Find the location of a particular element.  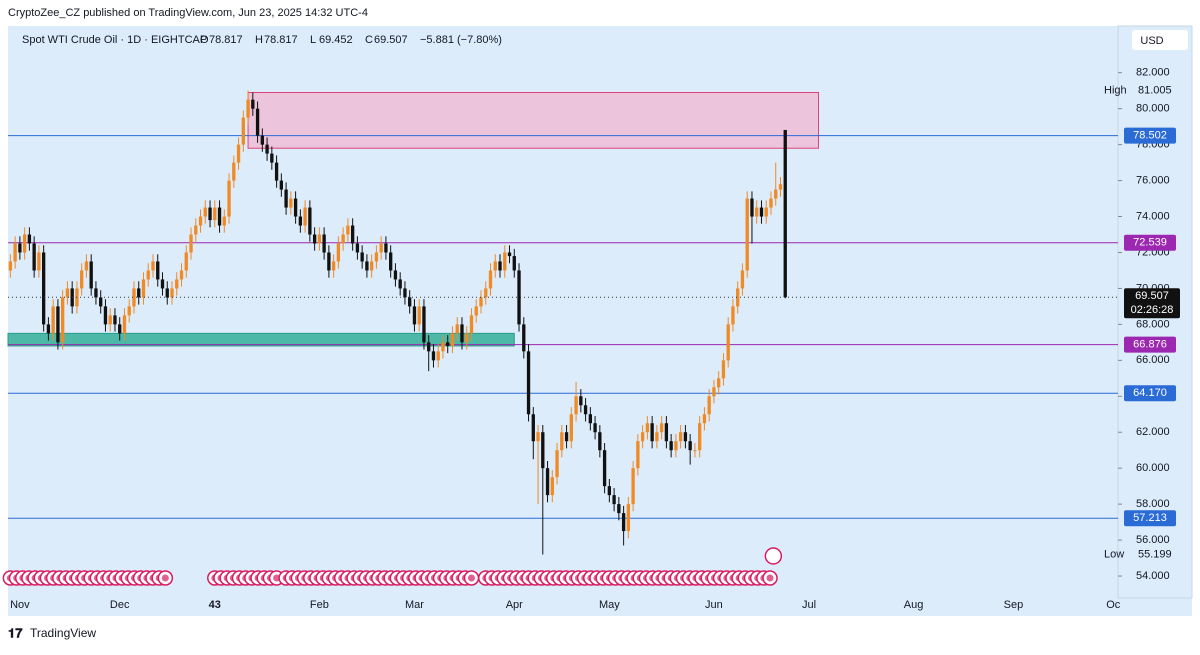

brand: TradingView is located at coordinates (63, 633).